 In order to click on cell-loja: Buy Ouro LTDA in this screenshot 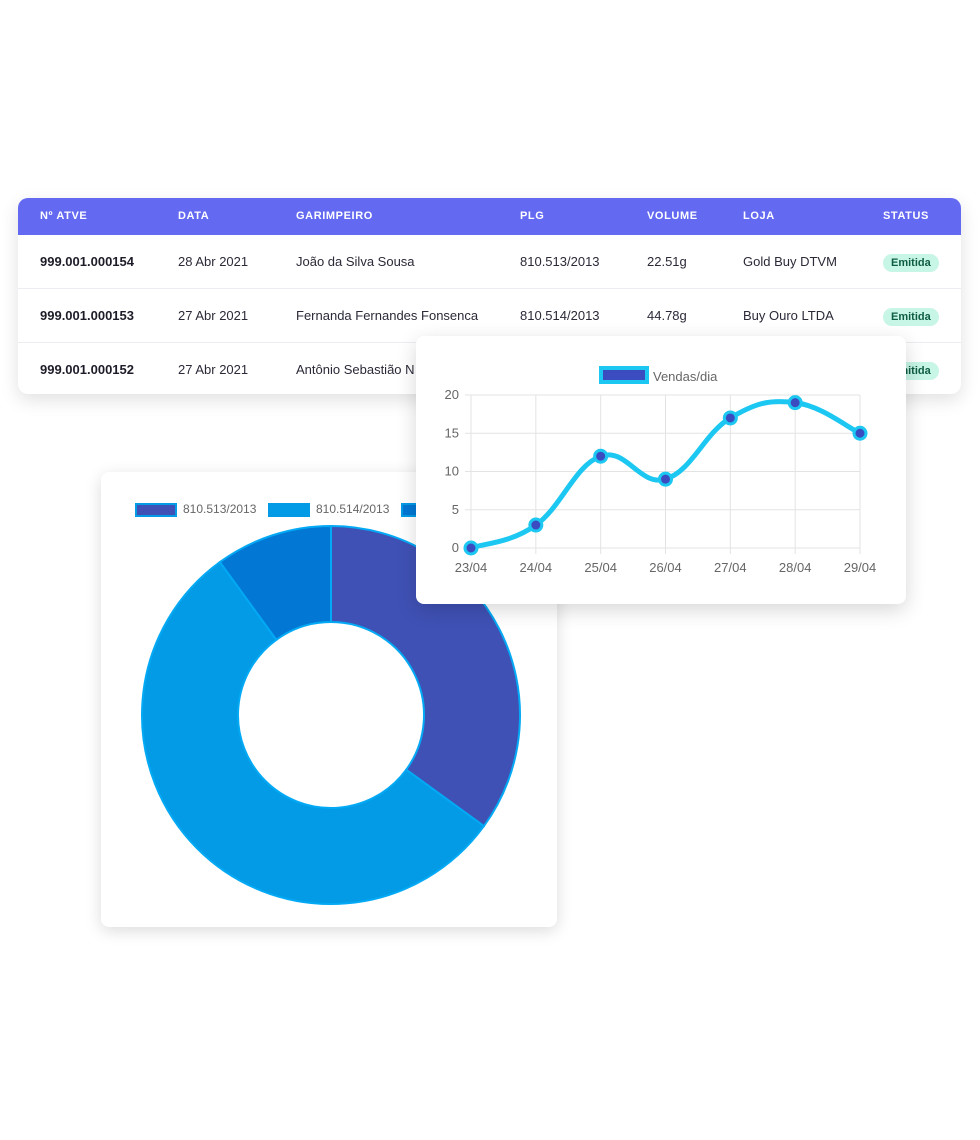, I will do `click(788, 315)`.